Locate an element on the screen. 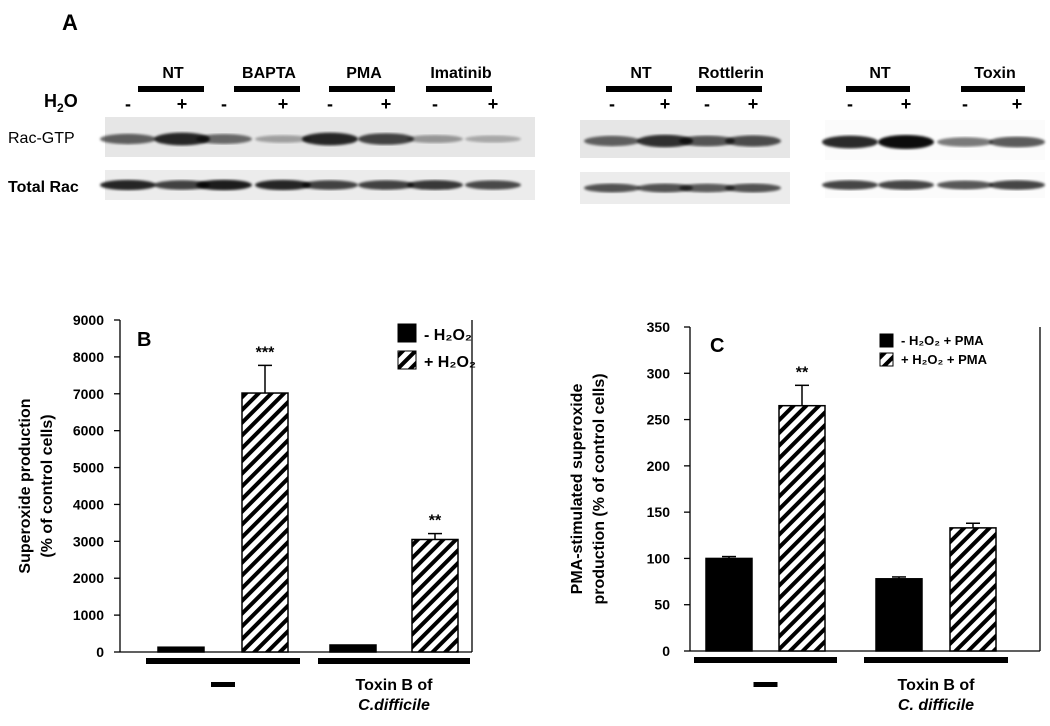  y-tick-label: 300 is located at coordinates (659, 373).